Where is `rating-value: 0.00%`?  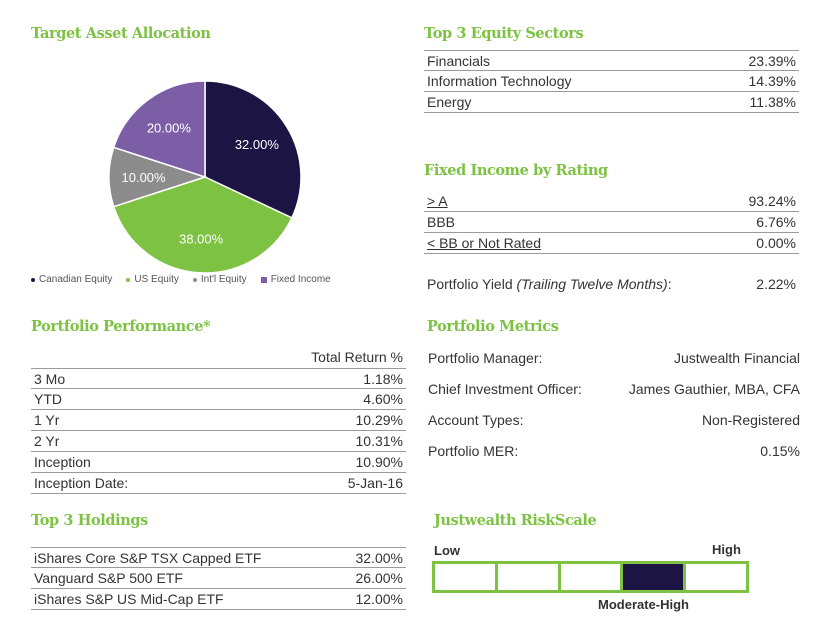 rating-value: 0.00% is located at coordinates (776, 243).